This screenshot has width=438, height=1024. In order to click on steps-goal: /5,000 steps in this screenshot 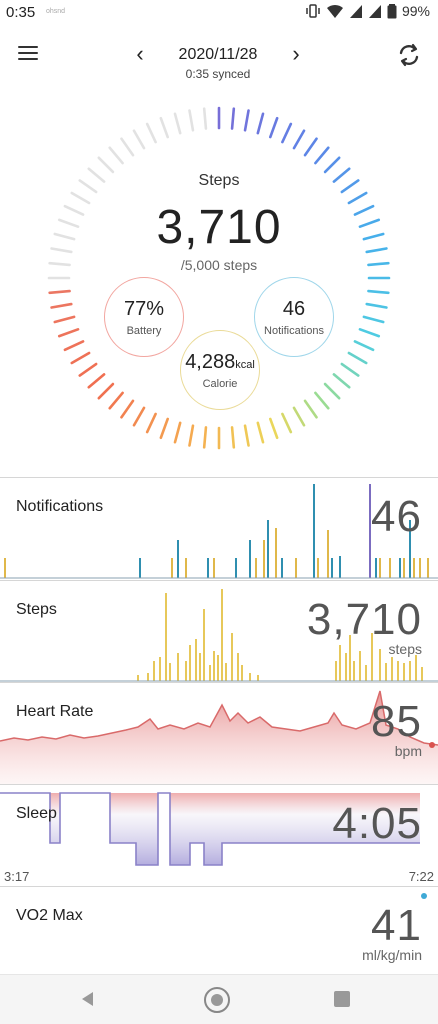, I will do `click(219, 265)`.